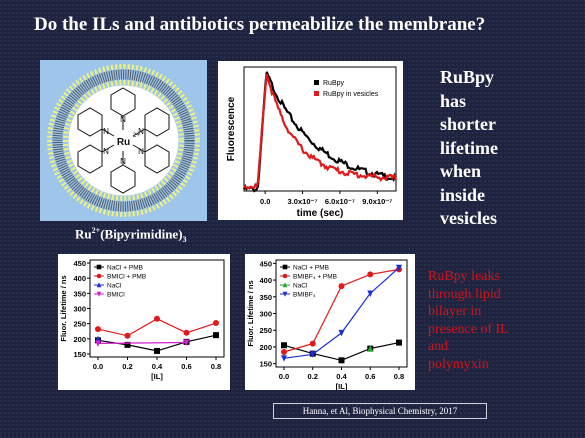  I want to click on y-tick-label: 200, so click(265, 347).